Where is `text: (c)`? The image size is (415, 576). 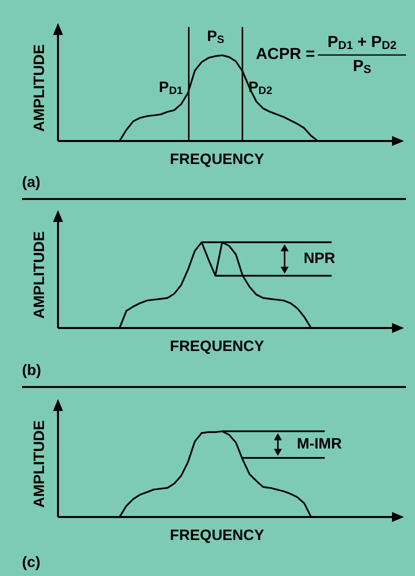
text: (c) is located at coordinates (31, 562).